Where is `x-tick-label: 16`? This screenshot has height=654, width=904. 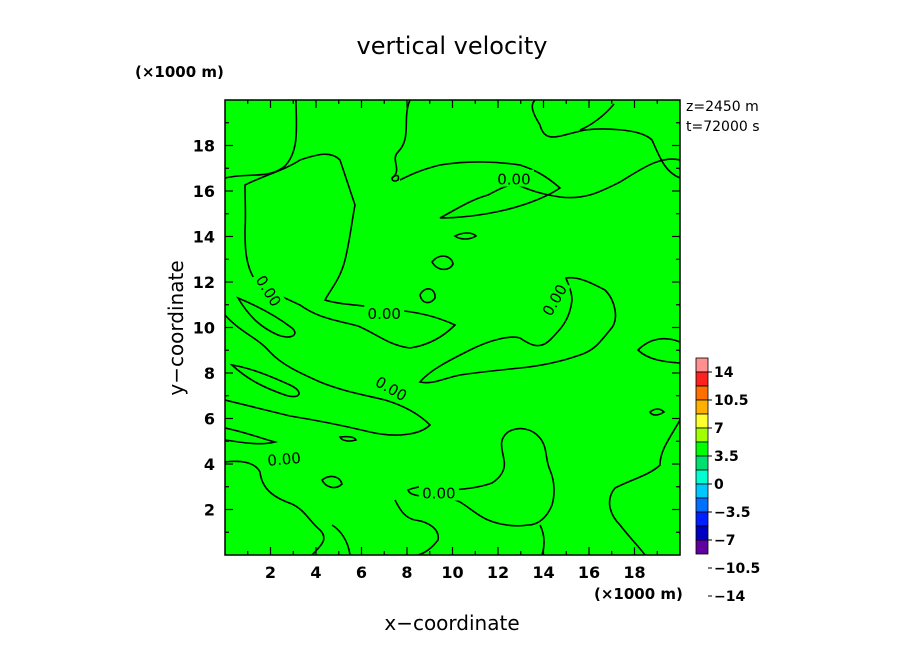 x-tick-label: 16 is located at coordinates (589, 572).